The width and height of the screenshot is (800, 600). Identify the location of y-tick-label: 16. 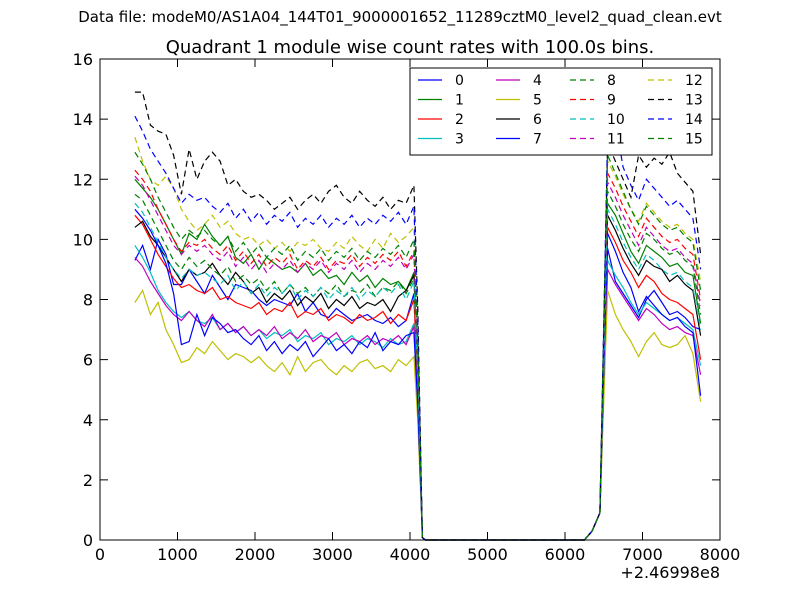
(83, 59).